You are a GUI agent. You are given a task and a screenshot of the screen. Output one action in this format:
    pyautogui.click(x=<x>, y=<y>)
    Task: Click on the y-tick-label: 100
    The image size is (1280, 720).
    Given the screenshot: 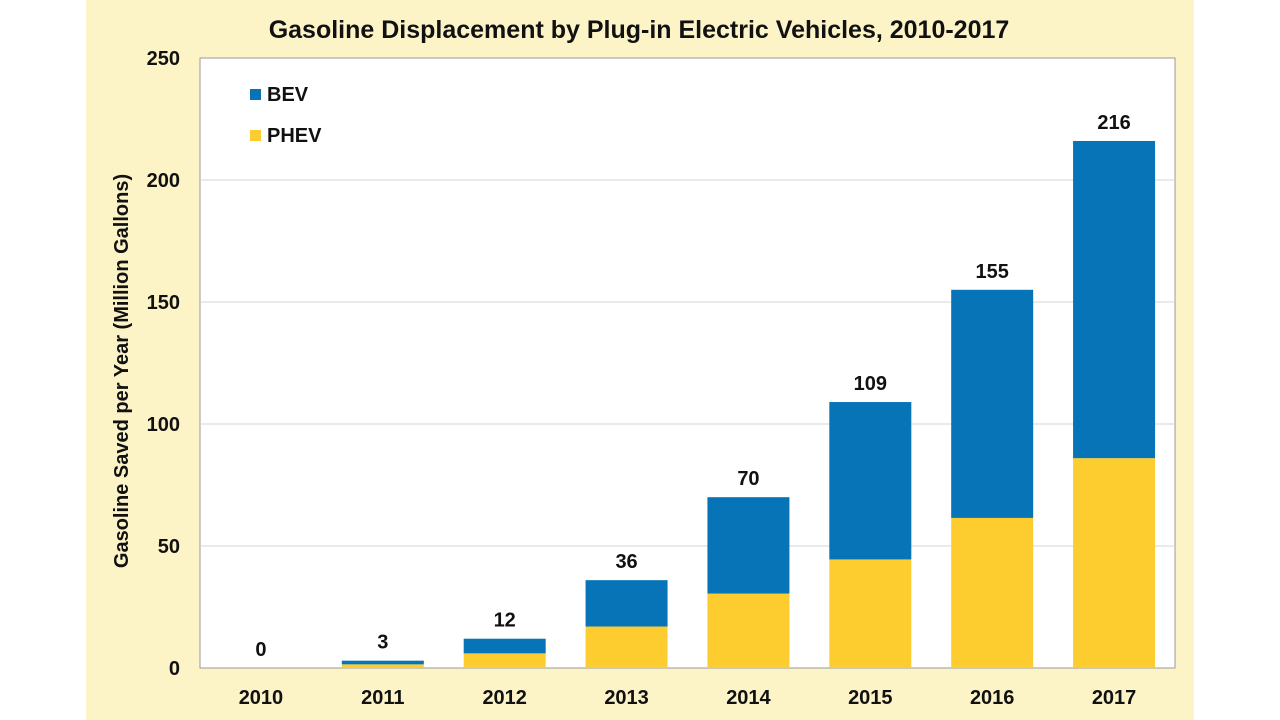 What is the action you would take?
    pyautogui.click(x=163, y=425)
    